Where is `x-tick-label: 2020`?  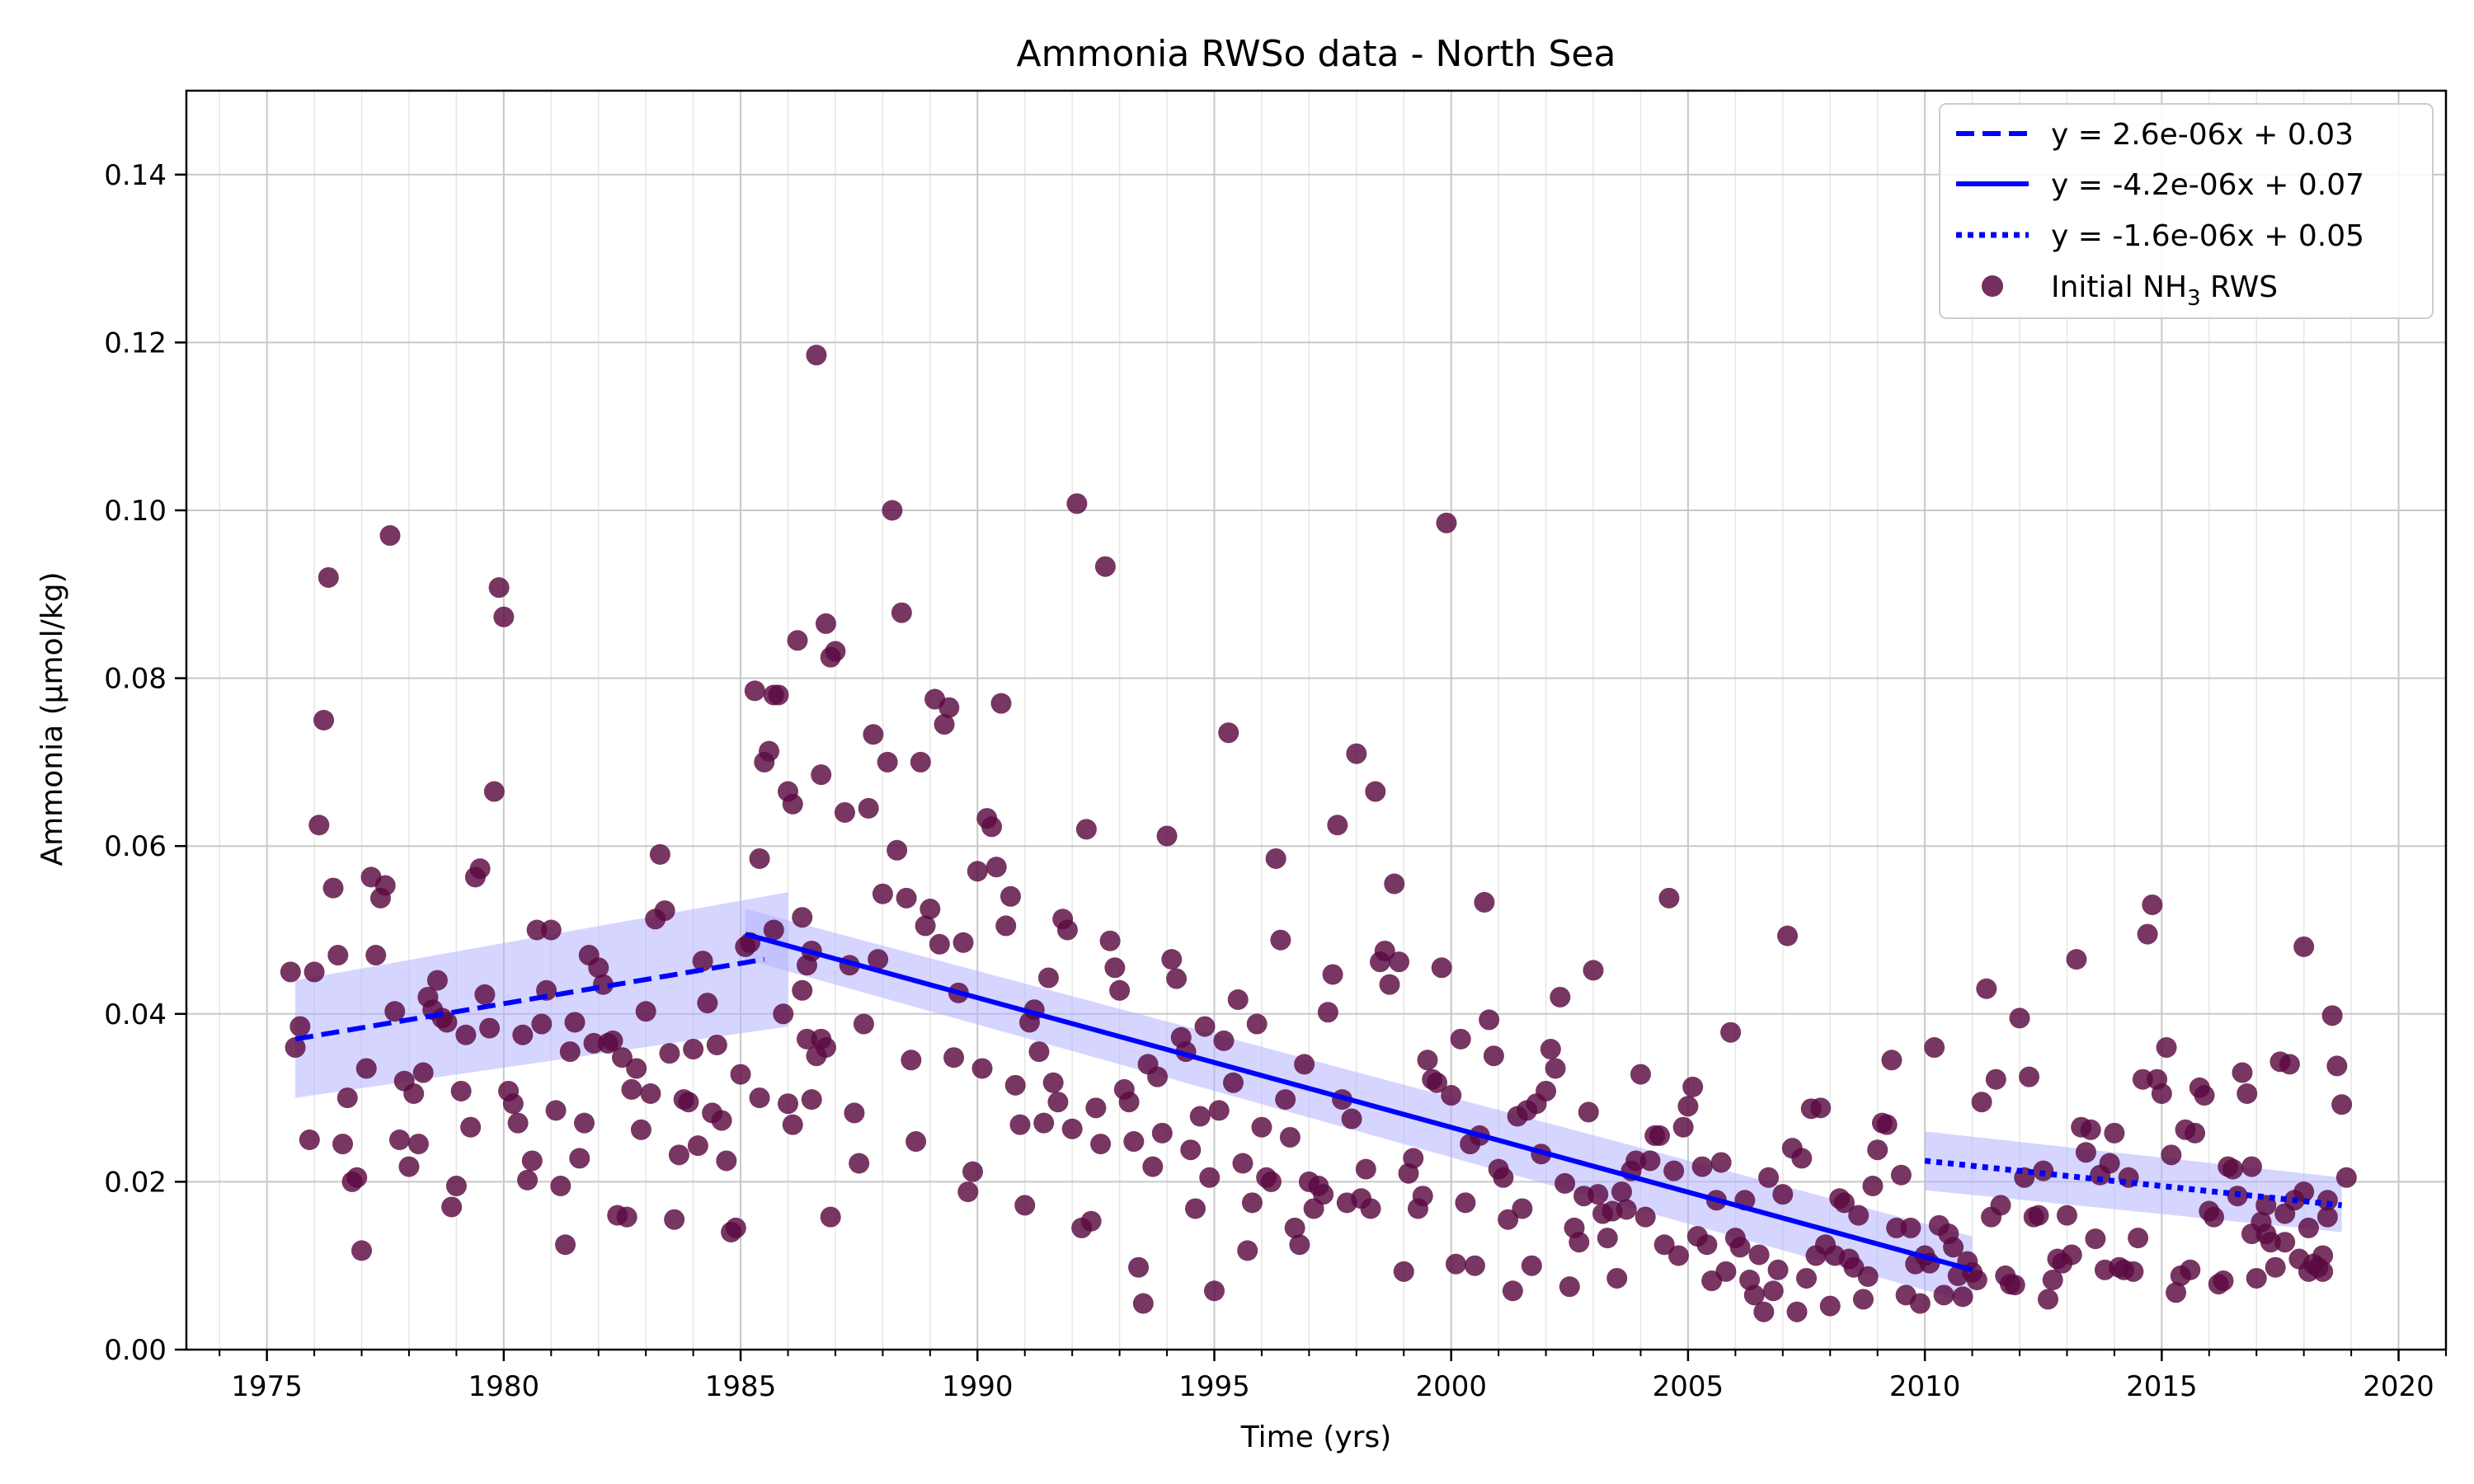 x-tick-label: 2020 is located at coordinates (2398, 1386).